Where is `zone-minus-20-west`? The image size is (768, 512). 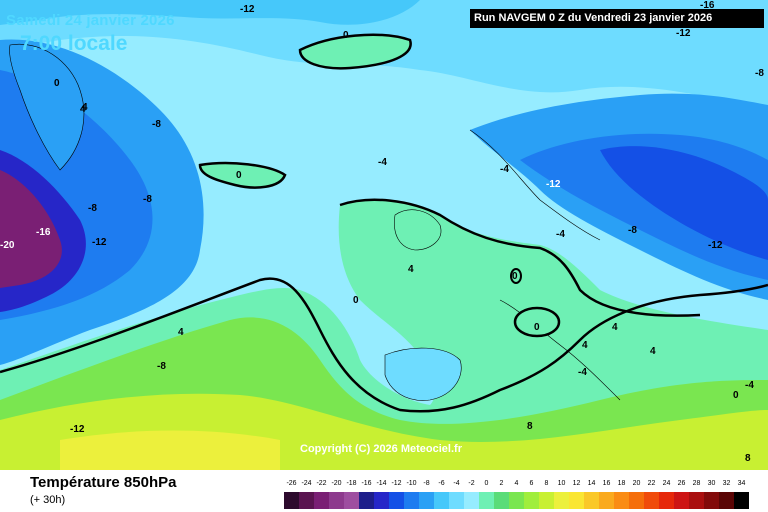
zone-minus-20-west is located at coordinates (31, 229).